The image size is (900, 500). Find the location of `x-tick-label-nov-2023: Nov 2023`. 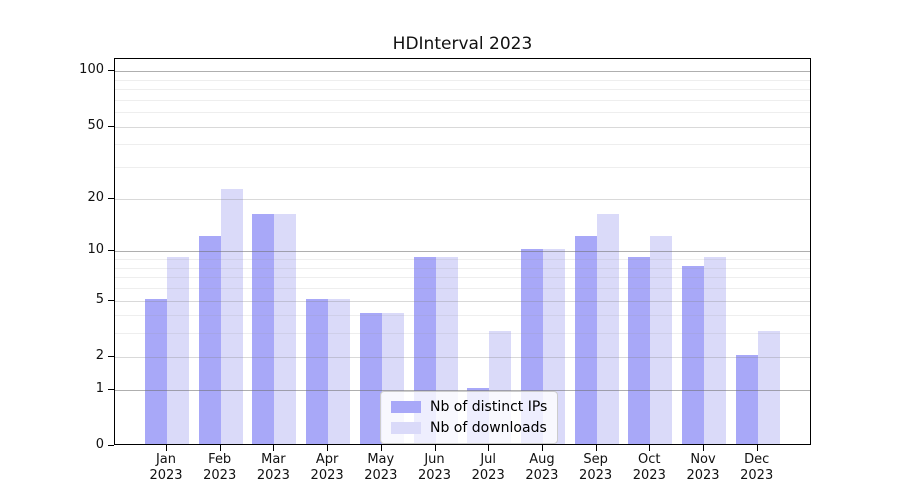

x-tick-label-nov-2023: Nov 2023 is located at coordinates (703, 467).